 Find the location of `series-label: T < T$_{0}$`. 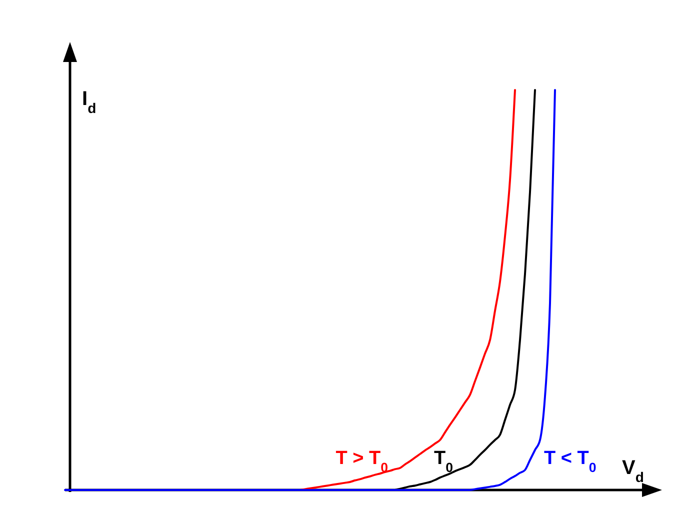

series-label: T < T$_{0}$ is located at coordinates (570, 461).